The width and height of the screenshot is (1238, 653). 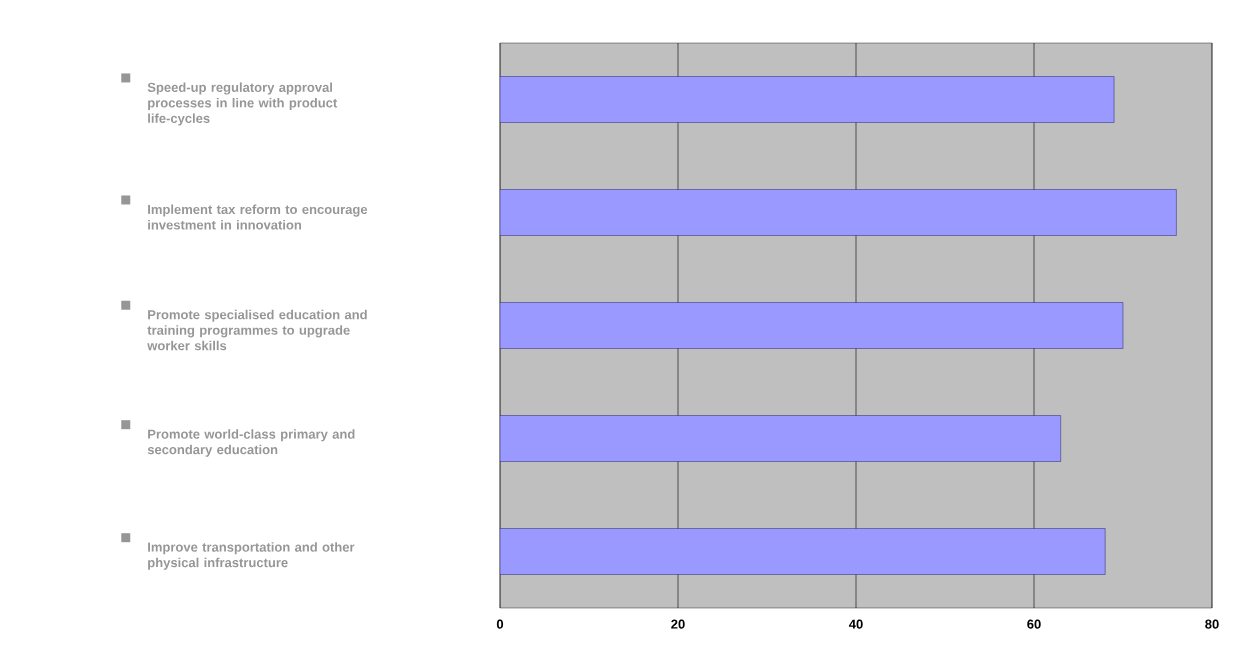 I want to click on x-tick-label: 0, so click(x=500, y=624).